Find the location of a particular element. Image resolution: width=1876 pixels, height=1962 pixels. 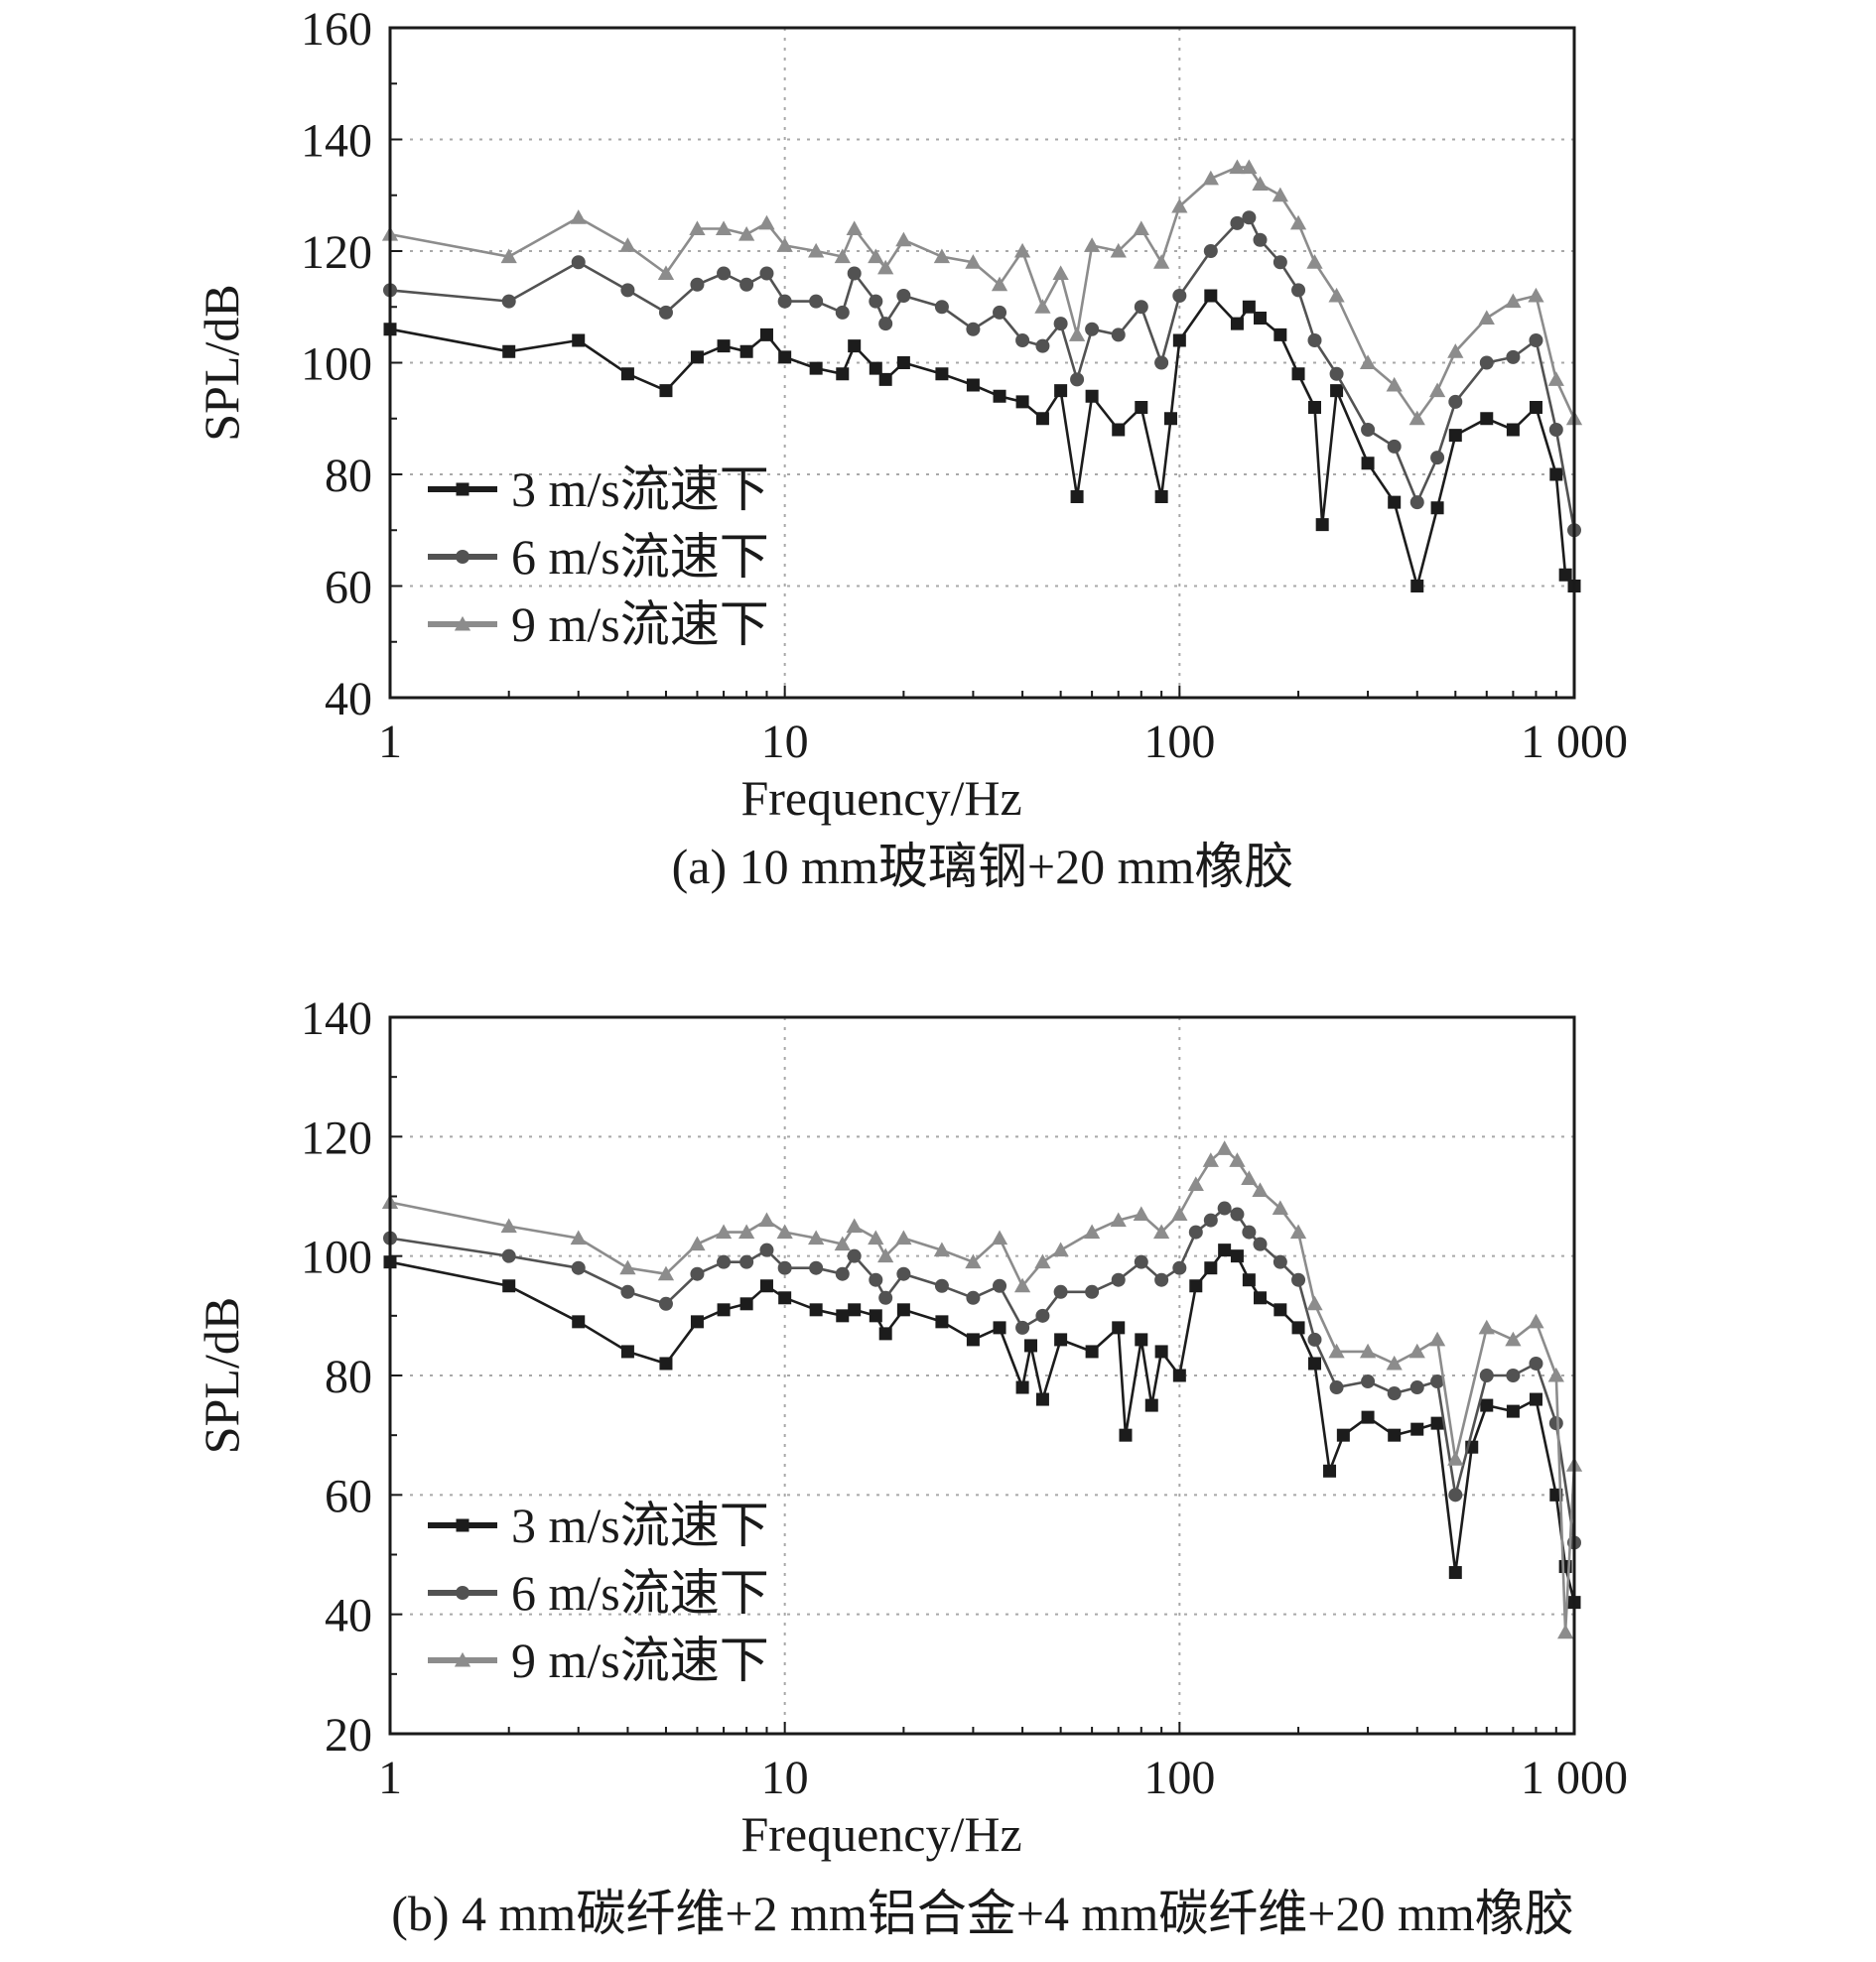

y-tick-label-b: 40 is located at coordinates (348, 1616).